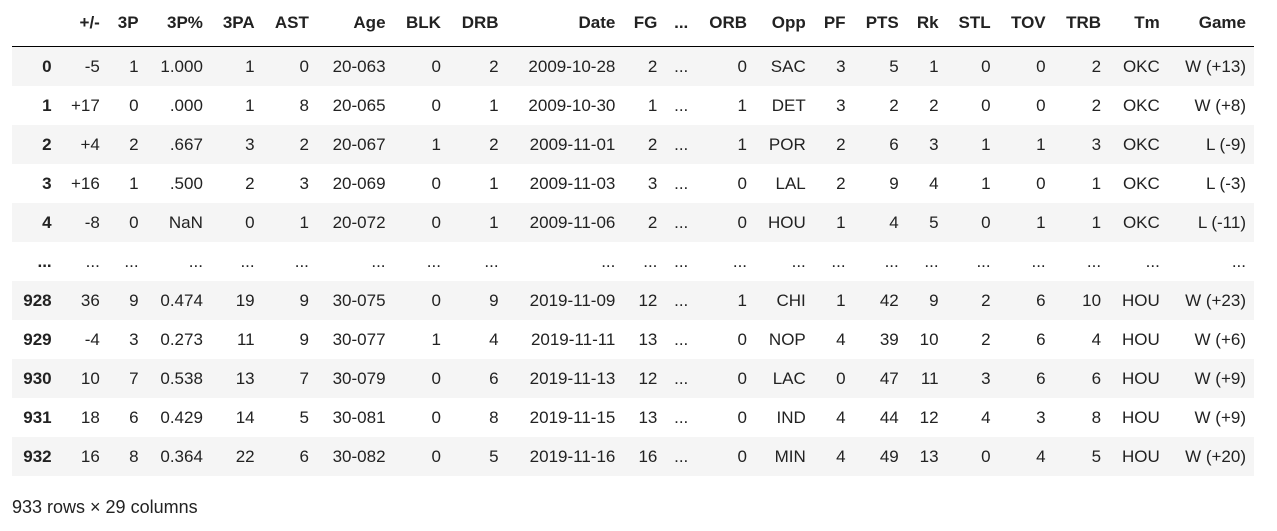  I want to click on table-cell: 22, so click(245, 456).